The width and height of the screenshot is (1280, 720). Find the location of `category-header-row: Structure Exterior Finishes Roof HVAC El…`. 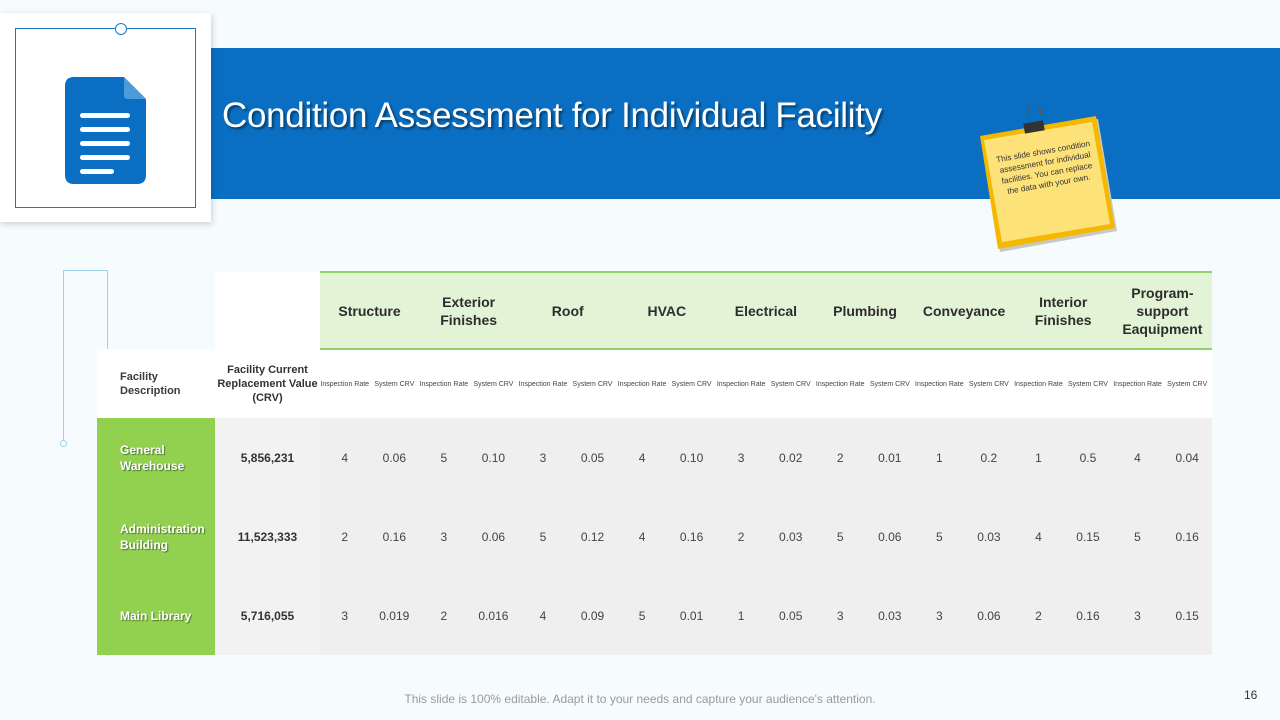

category-header-row: Structure Exterior Finishes Roof HVAC El… is located at coordinates (654, 310).